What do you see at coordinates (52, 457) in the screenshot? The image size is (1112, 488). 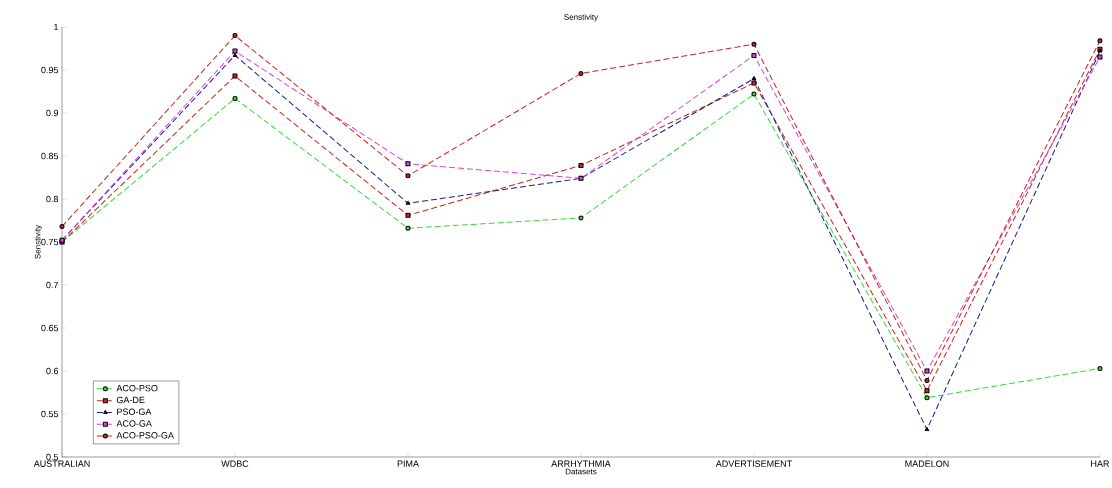 I see `y-tick-label: 0.5` at bounding box center [52, 457].